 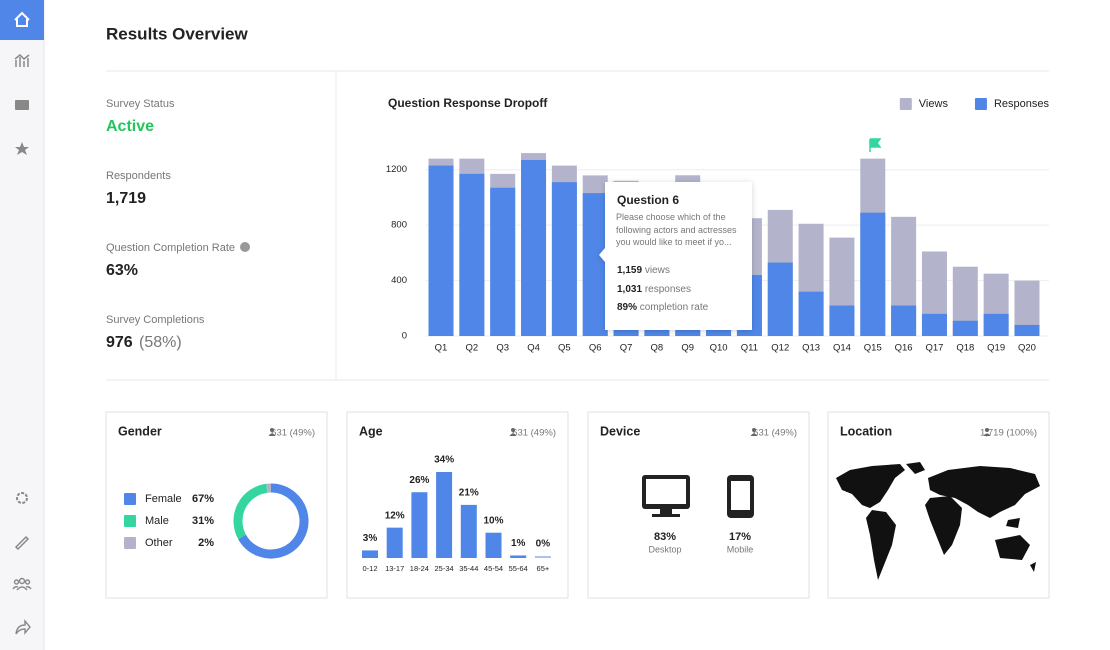 I want to click on y-tick-label: 1200, so click(x=396, y=169).